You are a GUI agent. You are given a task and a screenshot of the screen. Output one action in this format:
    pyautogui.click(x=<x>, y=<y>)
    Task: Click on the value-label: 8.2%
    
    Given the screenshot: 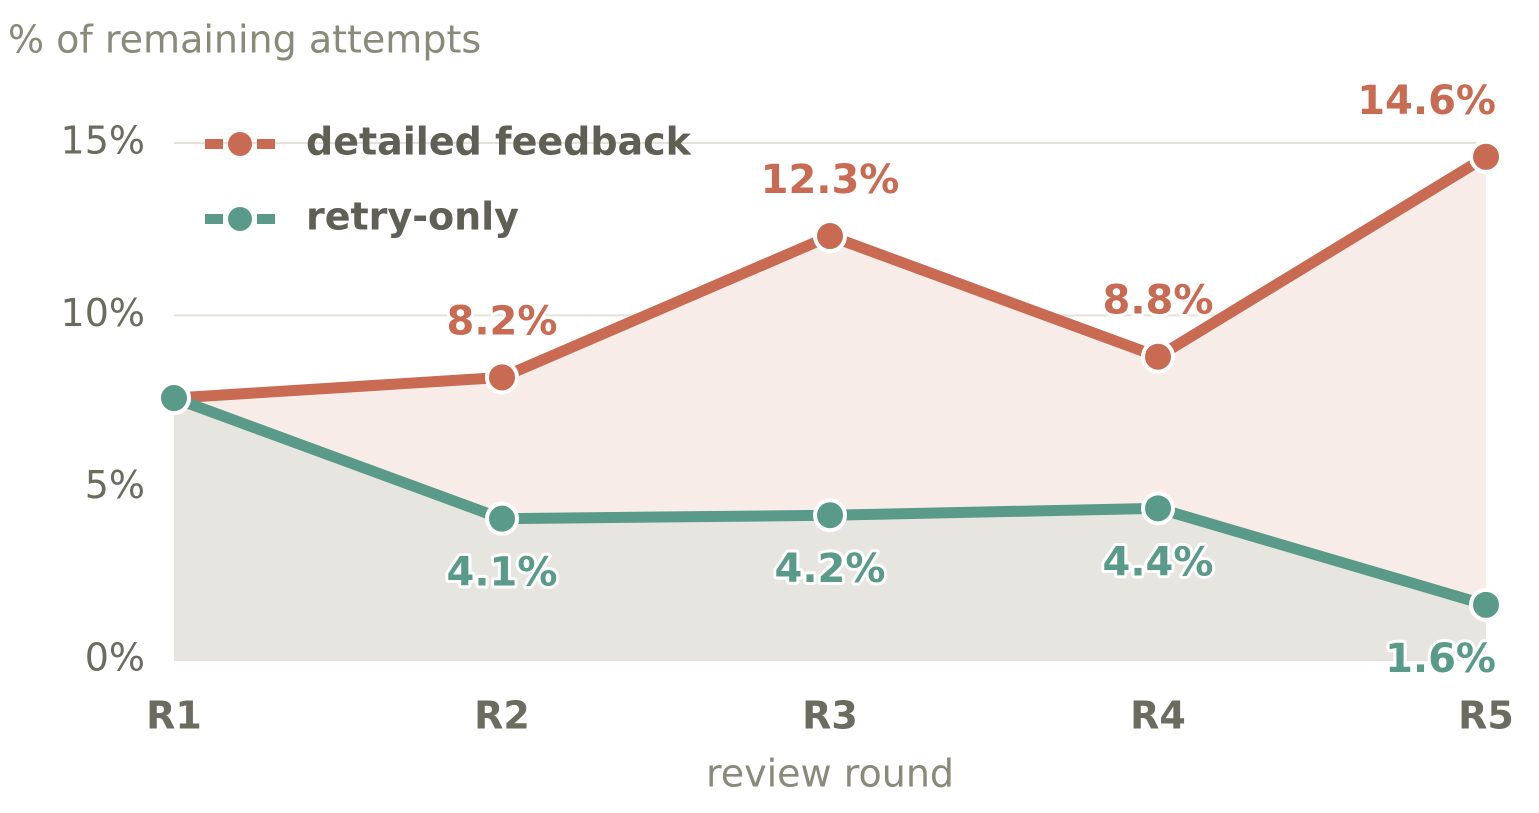 What is the action you would take?
    pyautogui.click(x=502, y=321)
    